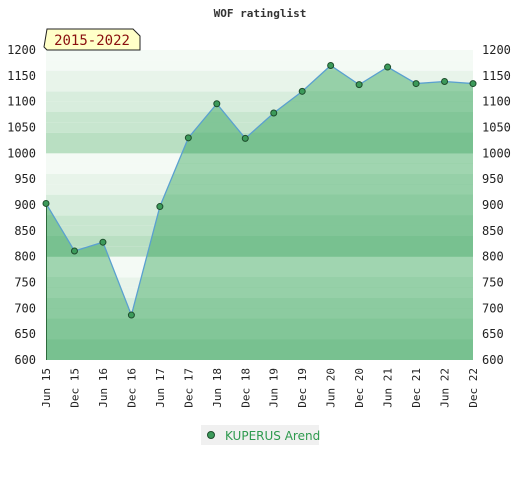 Image resolution: width=520 pixels, height=480 pixels. What do you see at coordinates (74, 388) in the screenshot?
I see `x-tick-label: Dec 15` at bounding box center [74, 388].